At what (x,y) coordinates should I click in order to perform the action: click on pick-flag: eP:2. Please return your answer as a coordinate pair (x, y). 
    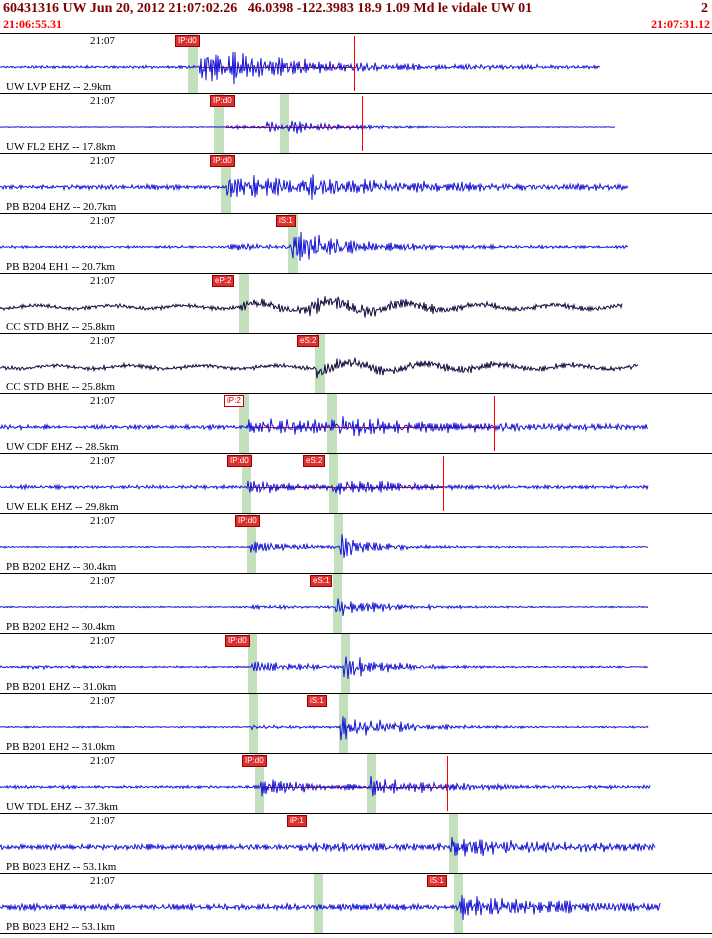
    Looking at the image, I should click on (223, 281).